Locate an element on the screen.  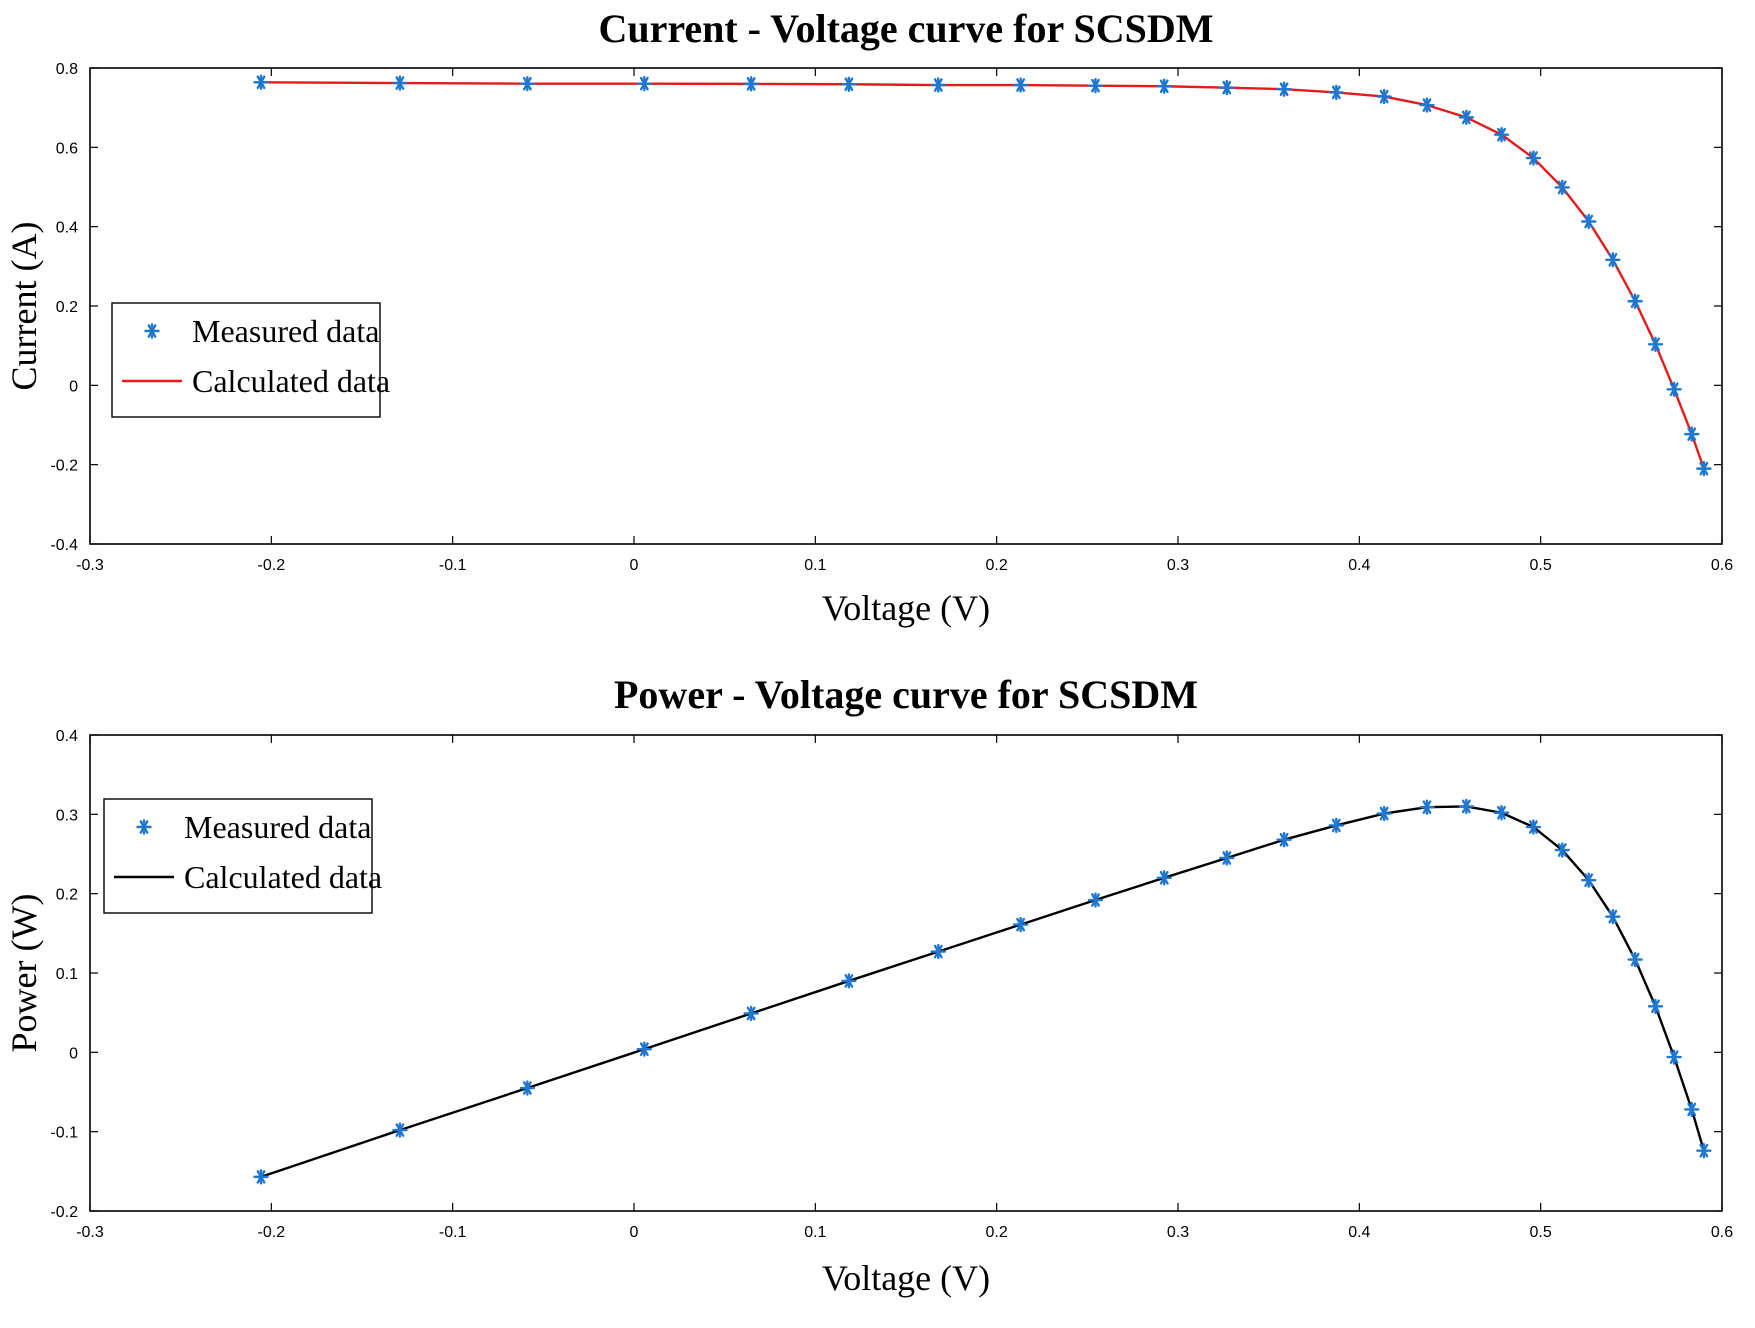
iv-y-axis-label: Current (A) is located at coordinates (24, 306).